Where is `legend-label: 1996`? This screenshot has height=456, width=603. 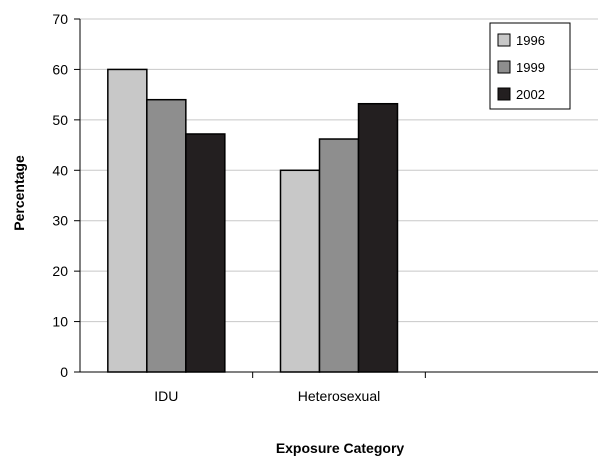 legend-label: 1996 is located at coordinates (530, 40).